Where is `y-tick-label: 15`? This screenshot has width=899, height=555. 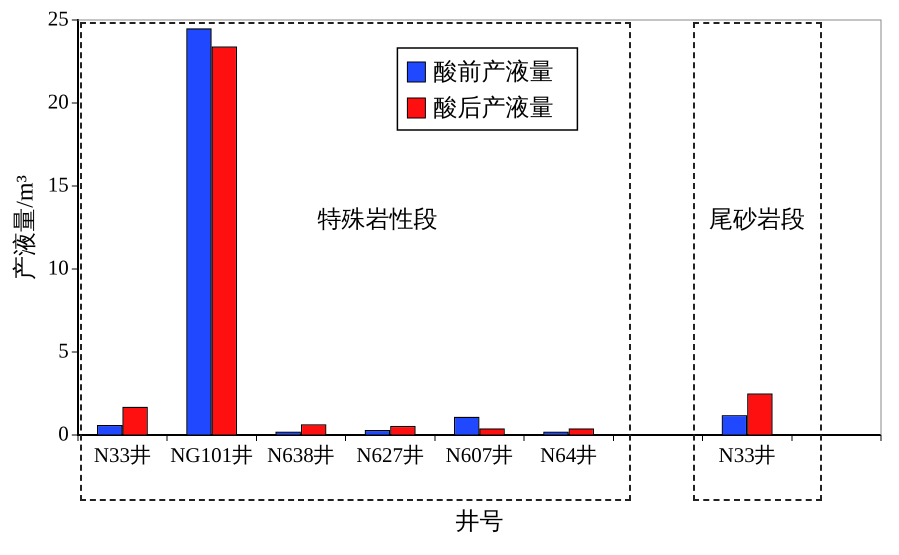
y-tick-label: 15 is located at coordinates (58, 184).